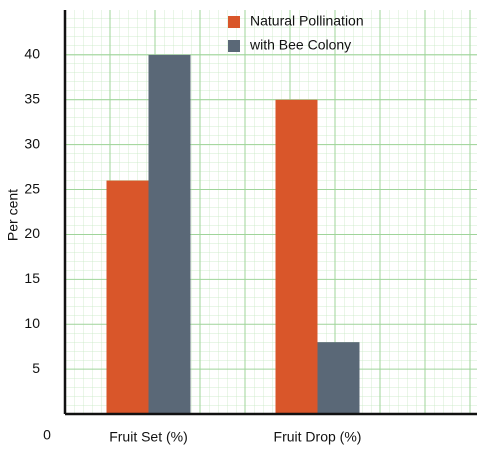 Image resolution: width=492 pixels, height=460 pixels. Describe the element at coordinates (32, 98) in the screenshot. I see `y-tick-label: 35` at that location.